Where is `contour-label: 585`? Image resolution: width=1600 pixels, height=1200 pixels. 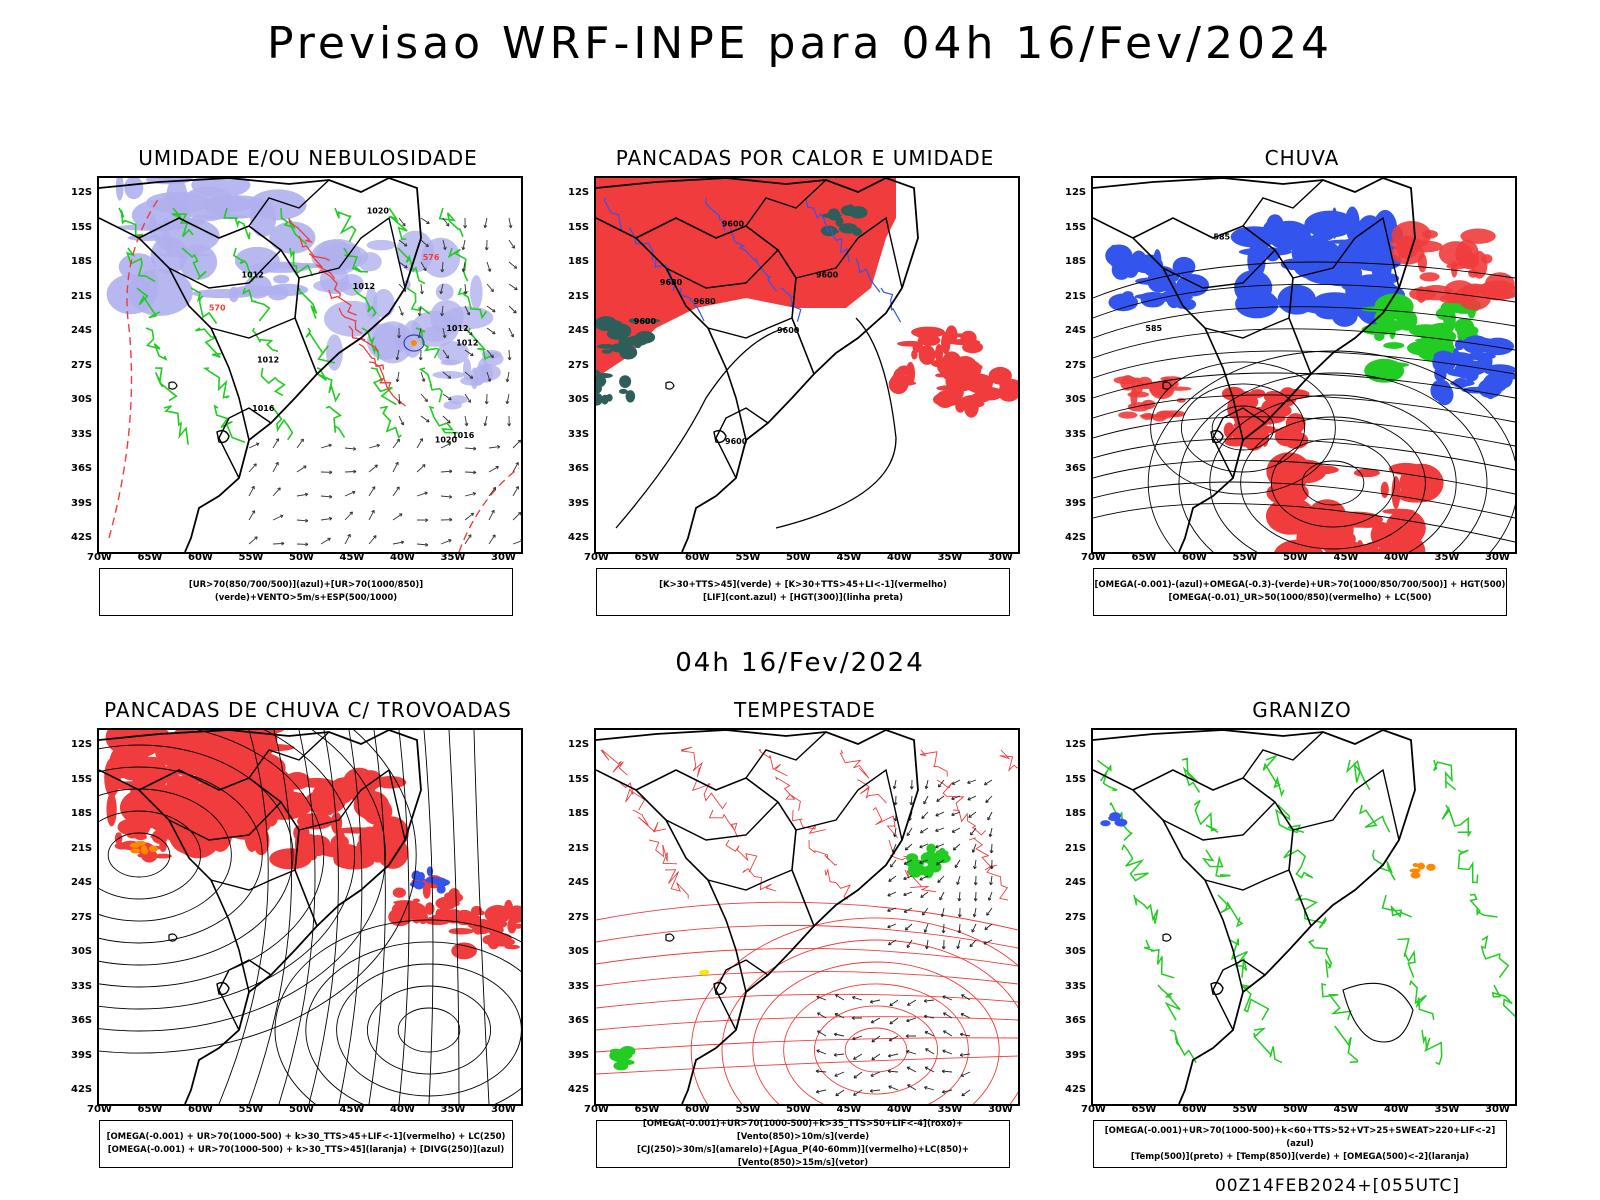
contour-label: 585 is located at coordinates (1221, 237).